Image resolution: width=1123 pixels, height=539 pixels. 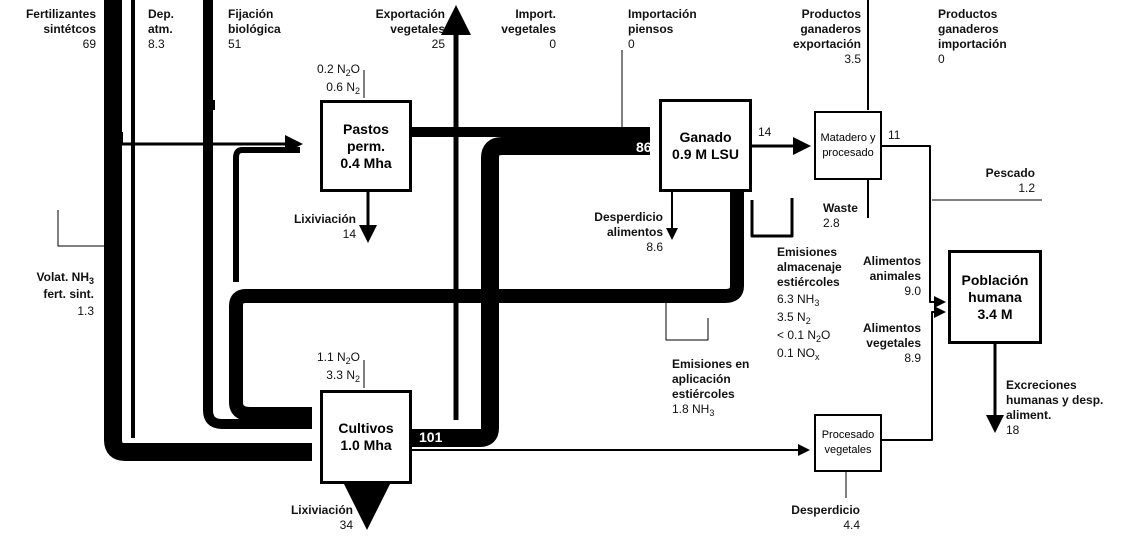 I want to click on node-poblacion-label: Población, so click(x=995, y=279).